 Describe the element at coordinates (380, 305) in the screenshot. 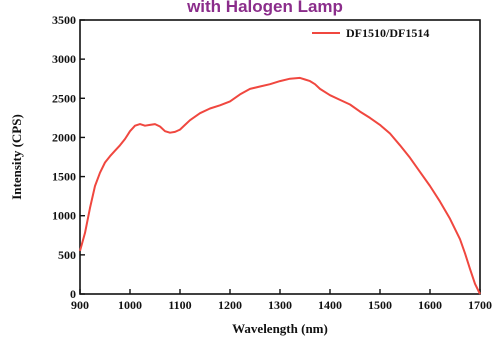

I see `x-tick-label: 1500` at that location.